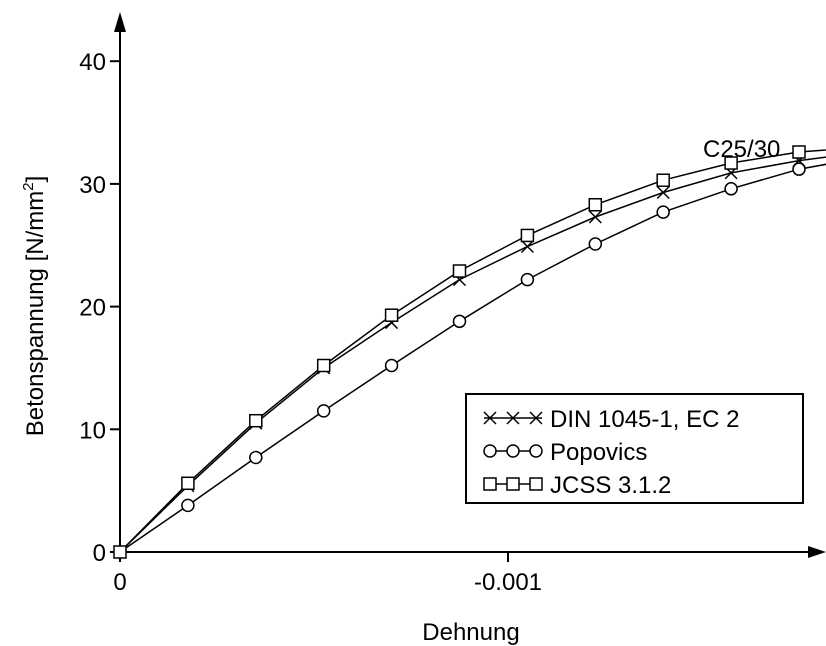  Describe the element at coordinates (92, 308) in the screenshot. I see `y-tick-label: 20` at that location.